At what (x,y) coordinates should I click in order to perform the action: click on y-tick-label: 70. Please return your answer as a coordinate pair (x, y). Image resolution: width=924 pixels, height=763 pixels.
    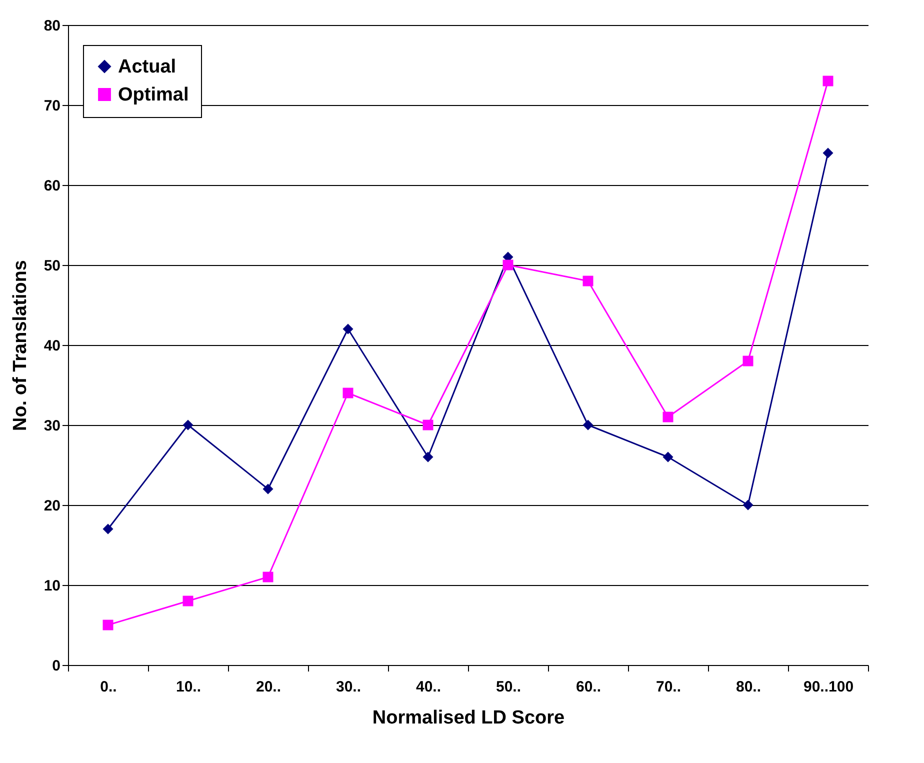
    Looking at the image, I should click on (52, 106).